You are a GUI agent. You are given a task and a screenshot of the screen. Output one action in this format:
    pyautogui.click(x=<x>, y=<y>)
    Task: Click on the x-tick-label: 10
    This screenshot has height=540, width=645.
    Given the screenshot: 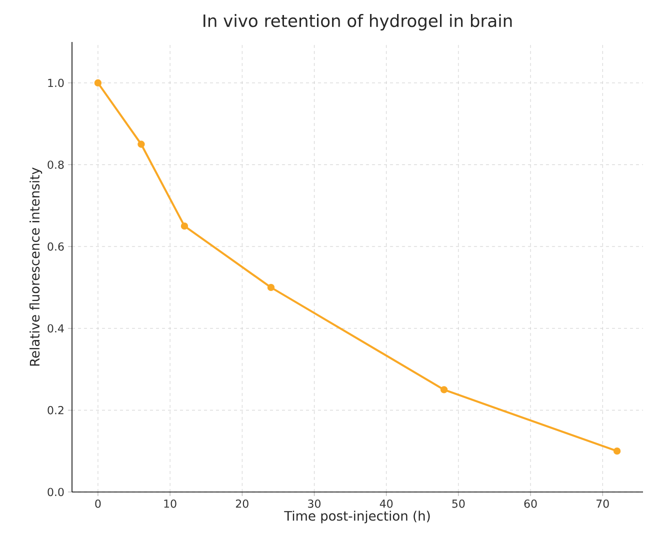 What is the action you would take?
    pyautogui.click(x=170, y=504)
    